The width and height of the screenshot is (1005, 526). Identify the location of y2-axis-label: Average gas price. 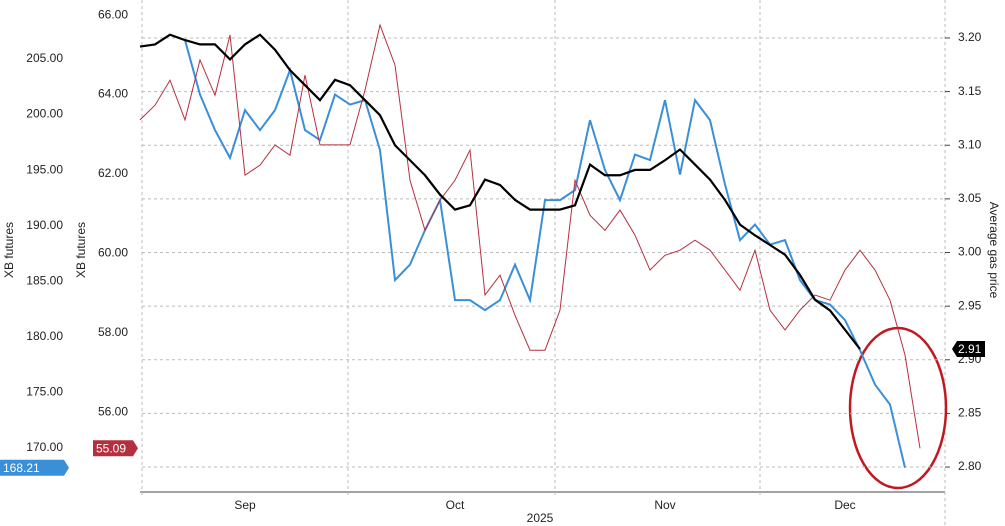
(994, 250).